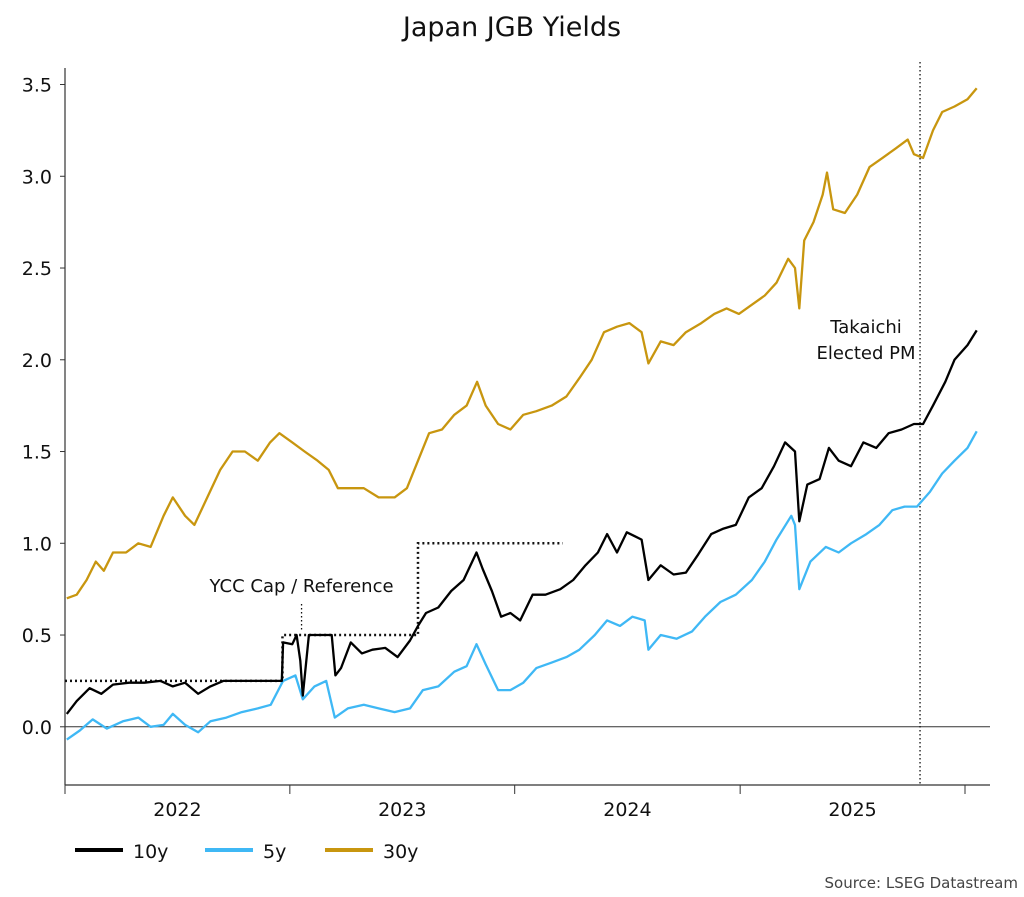 The width and height of the screenshot is (1024, 897). I want to click on legend-label-10y: 10y, so click(150, 852).